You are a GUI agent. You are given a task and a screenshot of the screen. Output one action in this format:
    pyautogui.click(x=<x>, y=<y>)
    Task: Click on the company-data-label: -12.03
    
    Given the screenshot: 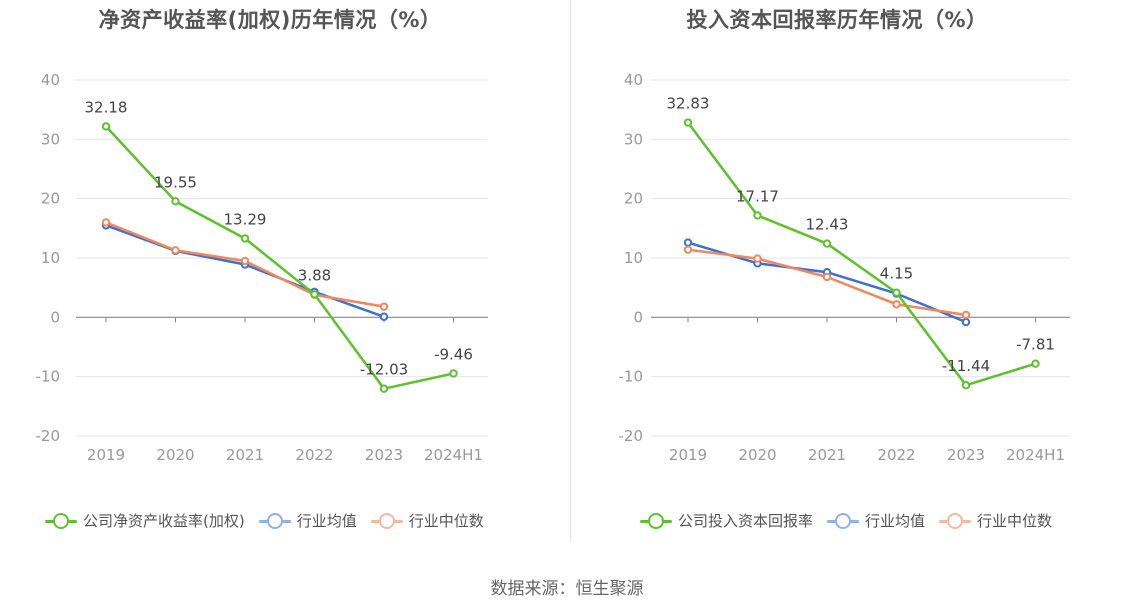 What is the action you would take?
    pyautogui.click(x=384, y=370)
    